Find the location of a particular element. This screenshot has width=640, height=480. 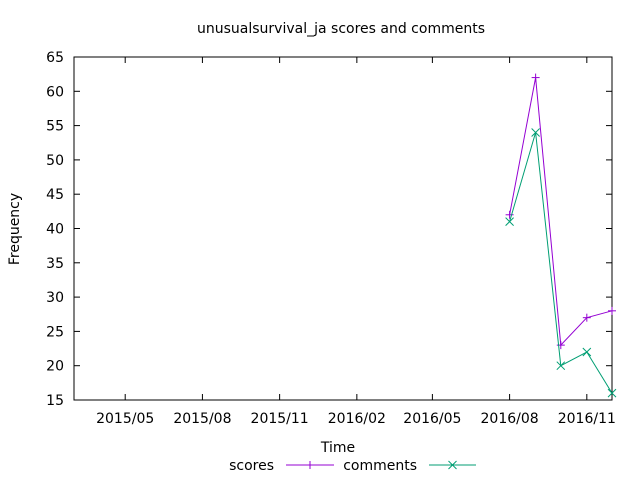

y-axis-label: Frequency is located at coordinates (15, 229).